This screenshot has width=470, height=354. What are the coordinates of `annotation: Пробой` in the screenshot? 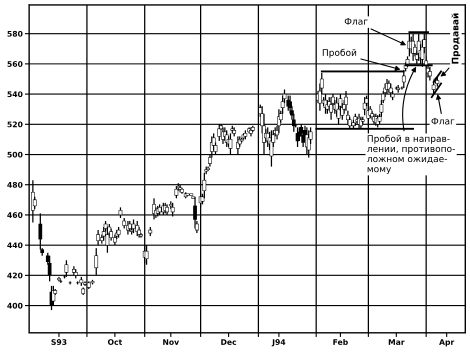 It's located at (339, 53).